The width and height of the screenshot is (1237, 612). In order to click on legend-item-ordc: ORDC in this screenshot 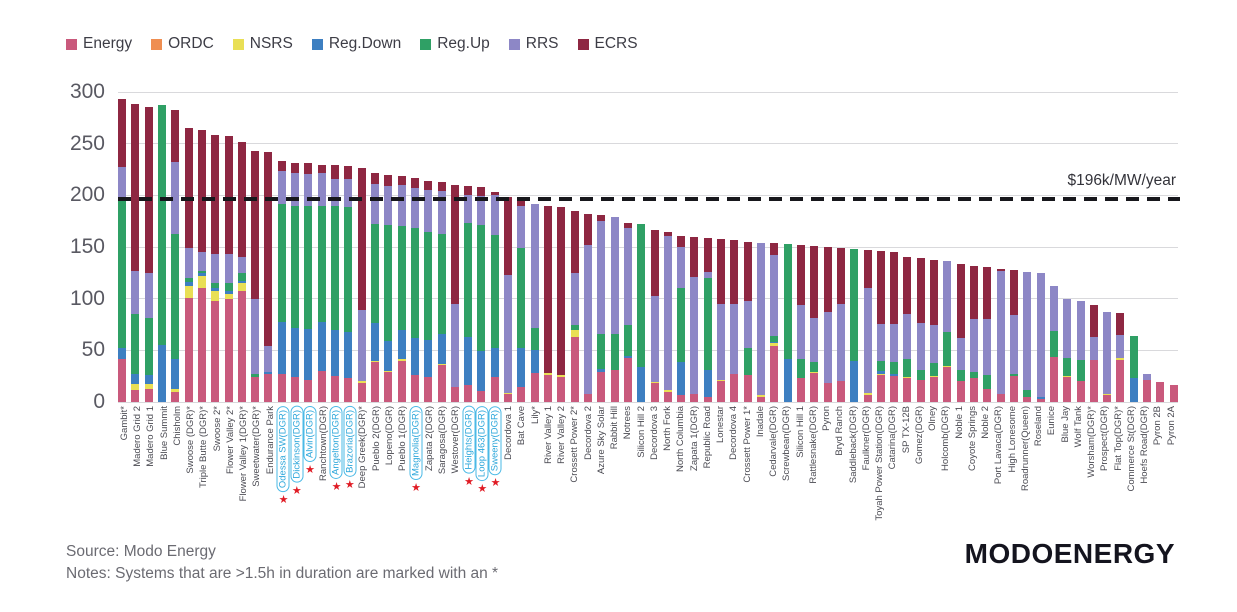, I will do `click(182, 44)`.